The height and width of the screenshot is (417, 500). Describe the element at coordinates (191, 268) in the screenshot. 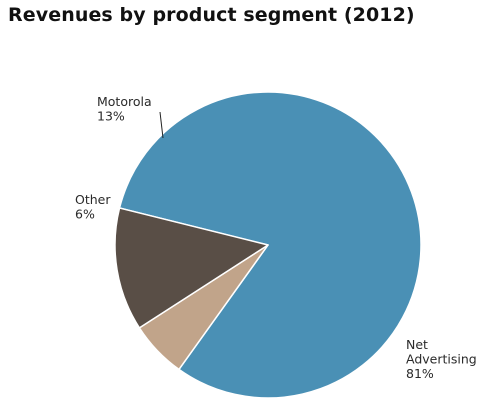

I see `pie-slice-motorola` at that location.